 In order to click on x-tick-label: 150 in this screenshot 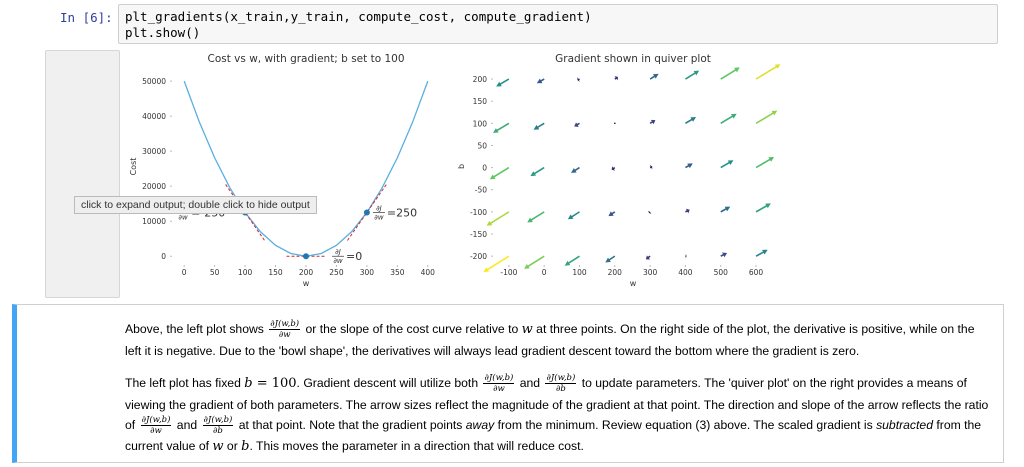, I will do `click(275, 272)`.